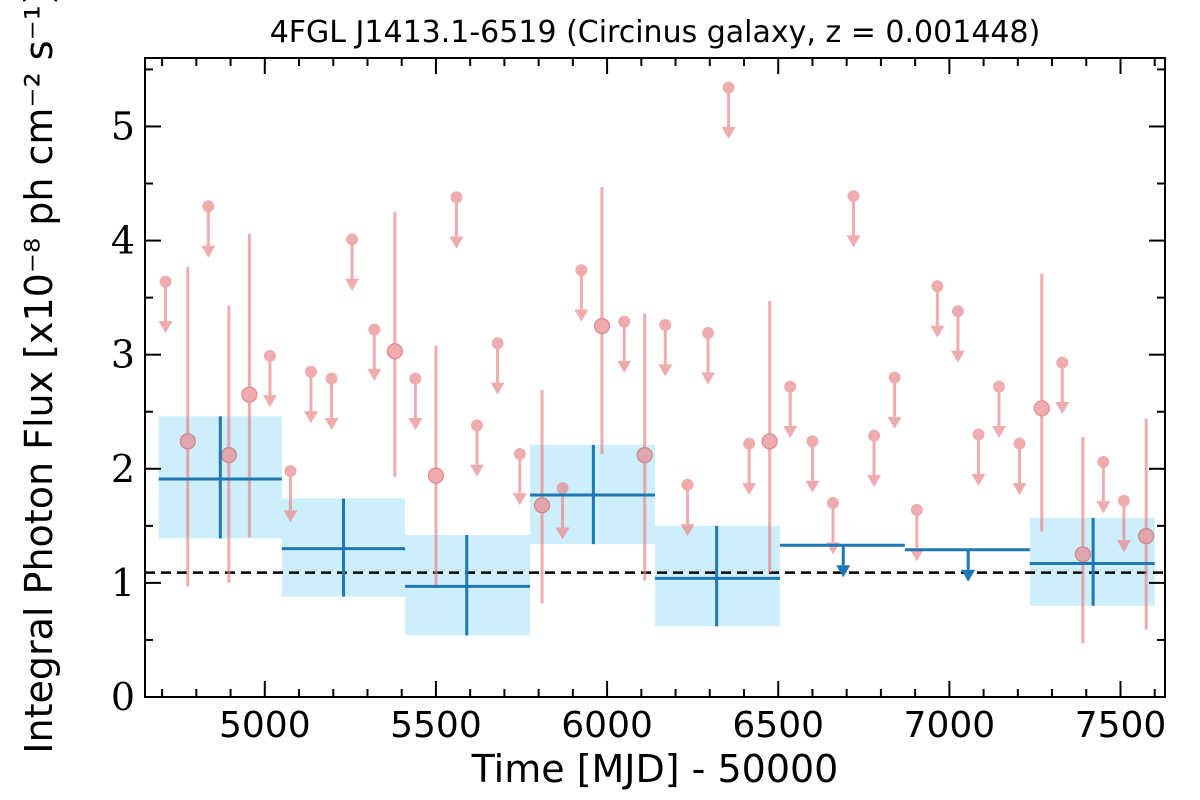 This screenshot has height=800, width=1200. Describe the element at coordinates (123, 241) in the screenshot. I see `y-tick-label: 4` at that location.